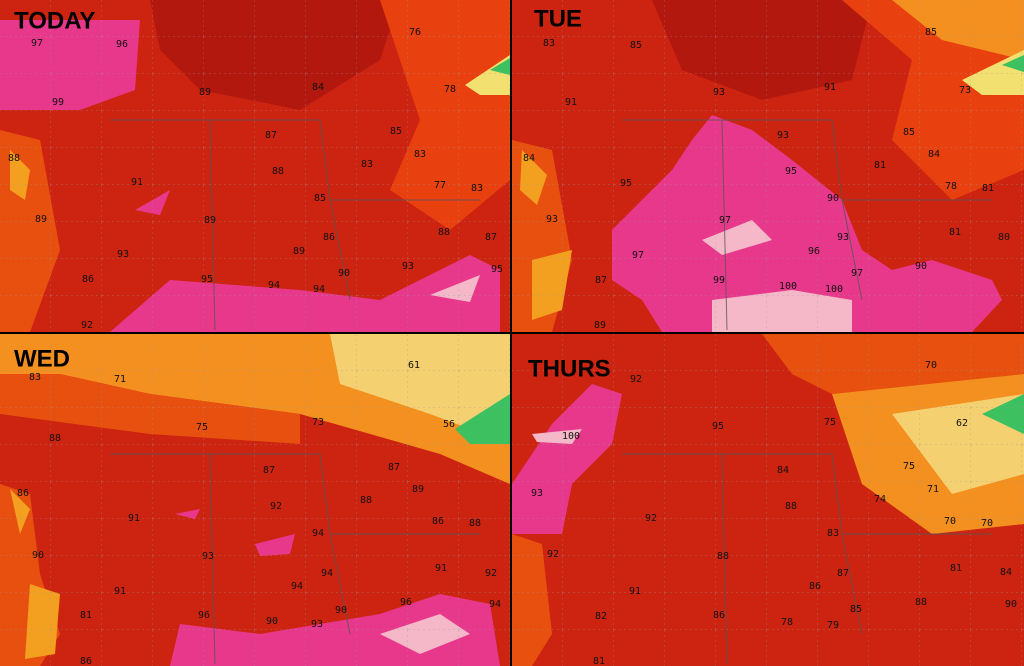  I want to click on temperature-label: 62, so click(962, 423).